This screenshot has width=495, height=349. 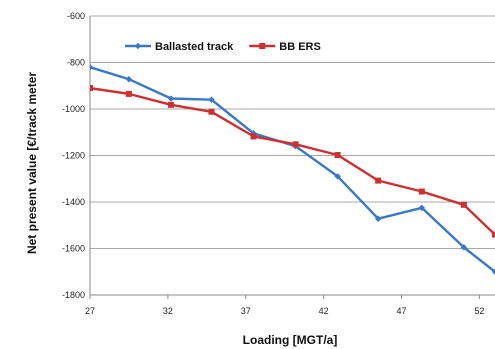 I want to click on legend: Ballasted track BB ERS, so click(x=223, y=47).